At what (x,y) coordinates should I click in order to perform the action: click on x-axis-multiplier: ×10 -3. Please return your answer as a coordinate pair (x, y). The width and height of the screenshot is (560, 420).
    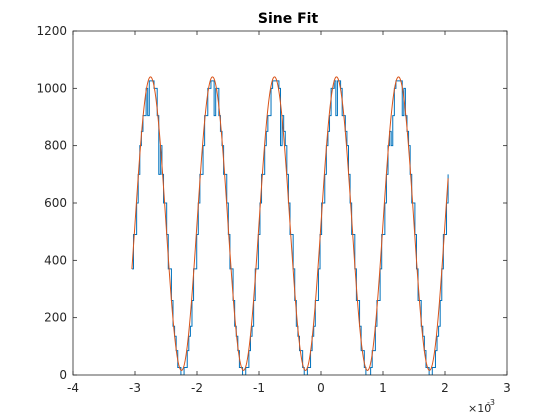
    Looking at the image, I should click on (481, 406).